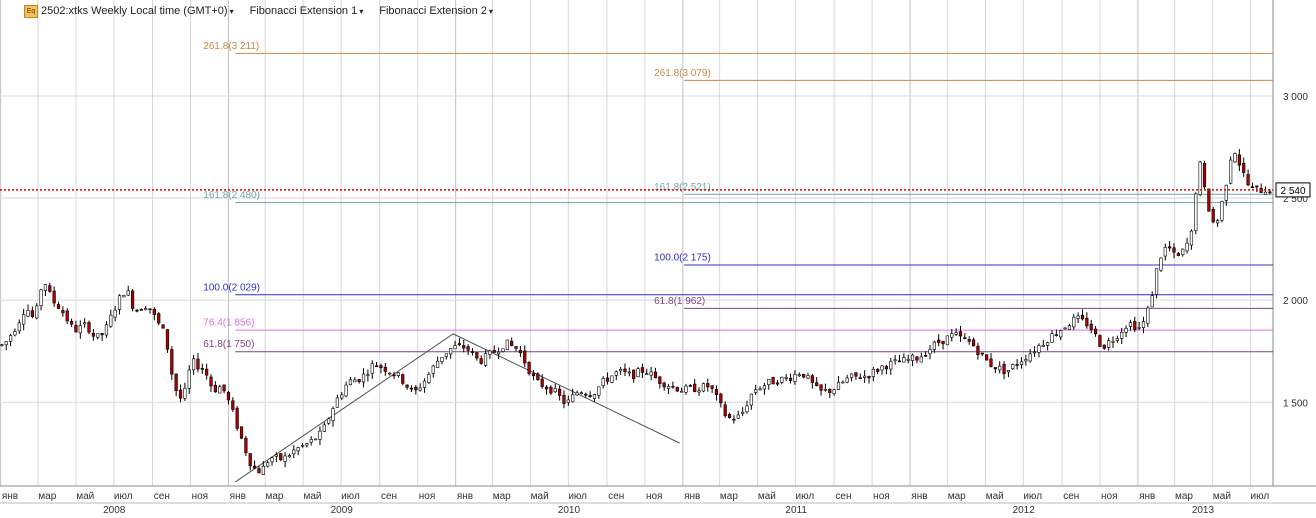 Image resolution: width=1316 pixels, height=518 pixels. I want to click on study-label: Fibonacci Extension 2, so click(433, 11).